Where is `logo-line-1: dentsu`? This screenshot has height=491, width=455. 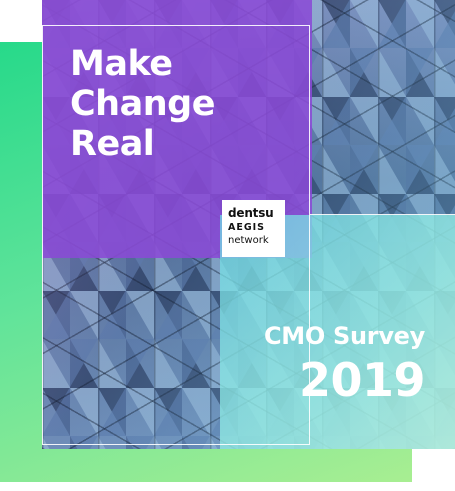 logo-line-1: dentsu is located at coordinates (251, 213).